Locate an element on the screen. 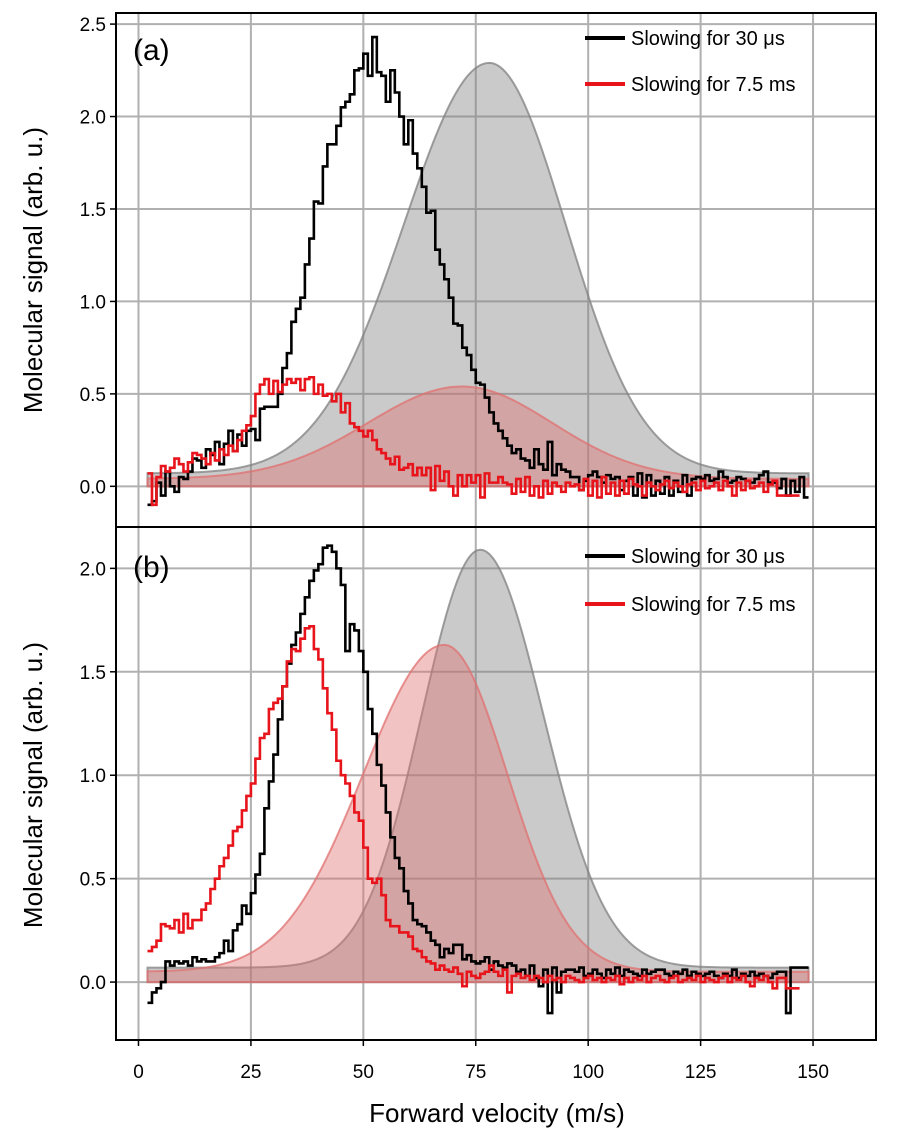 This screenshot has width=897, height=1140. x-axis-ticks: 0 25 50 75 100 125 150 is located at coordinates (481, 1061).